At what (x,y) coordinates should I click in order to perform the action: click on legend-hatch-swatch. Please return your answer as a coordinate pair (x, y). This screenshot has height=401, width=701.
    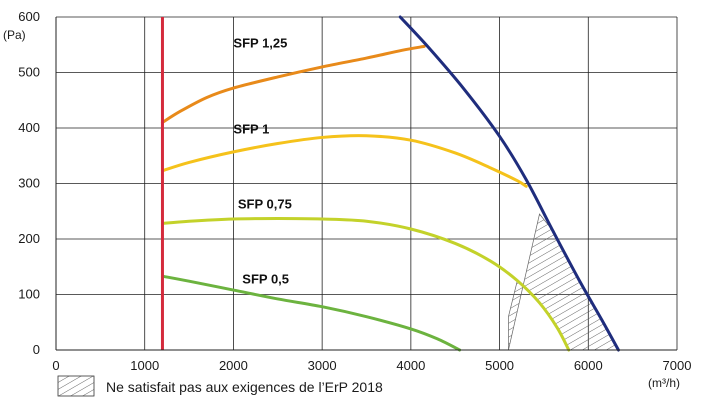
    Looking at the image, I should click on (76, 386).